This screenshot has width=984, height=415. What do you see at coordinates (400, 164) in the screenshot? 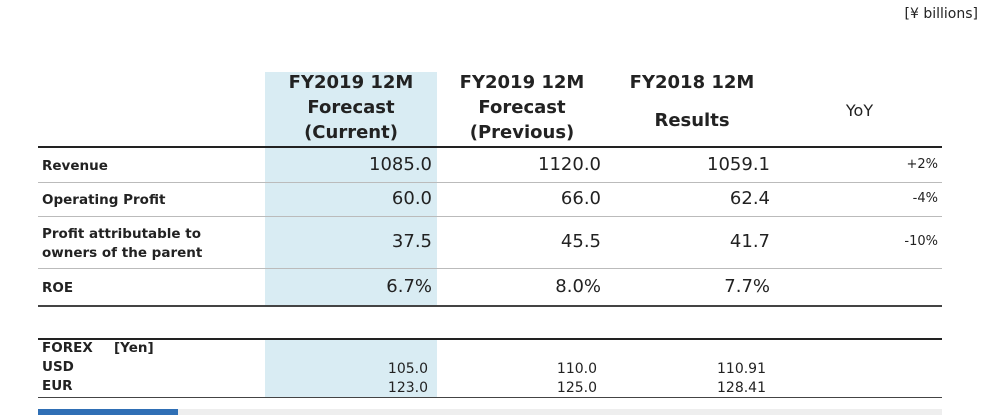
I see `cell-value: 1085.0` at bounding box center [400, 164].